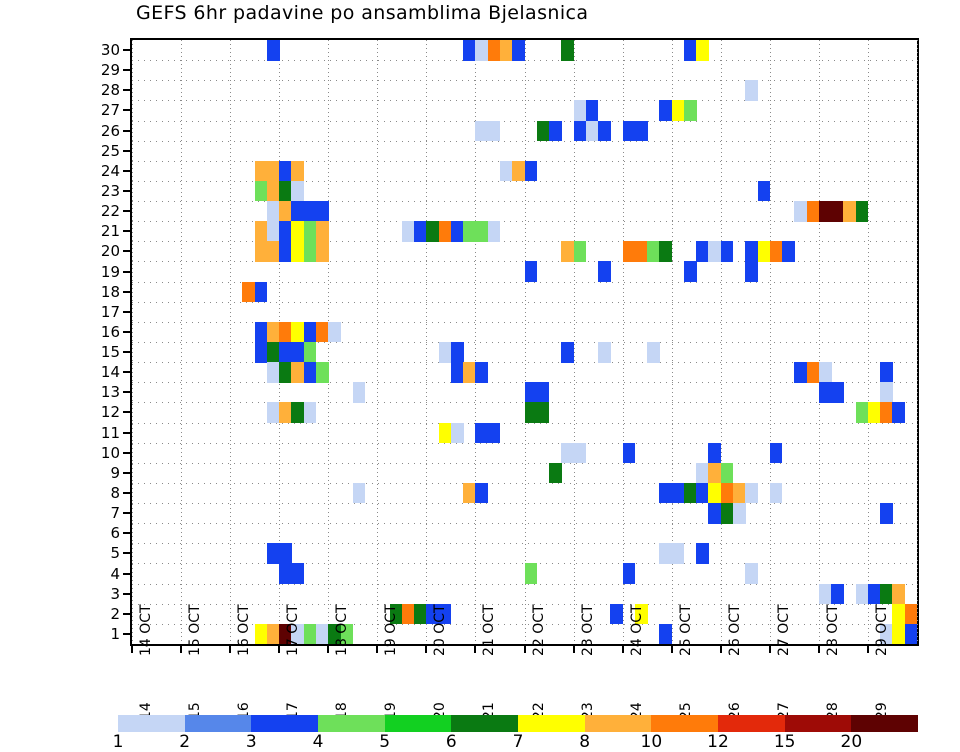 This screenshot has height=752, width=960. I want to click on y-axis-label: 10, so click(110, 452).